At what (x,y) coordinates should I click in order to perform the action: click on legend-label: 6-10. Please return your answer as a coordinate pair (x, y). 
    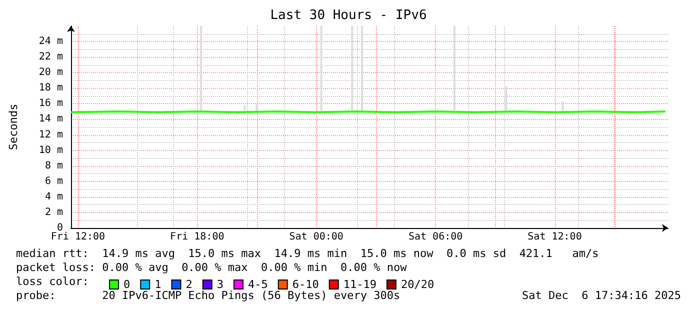
    Looking at the image, I should click on (305, 284).